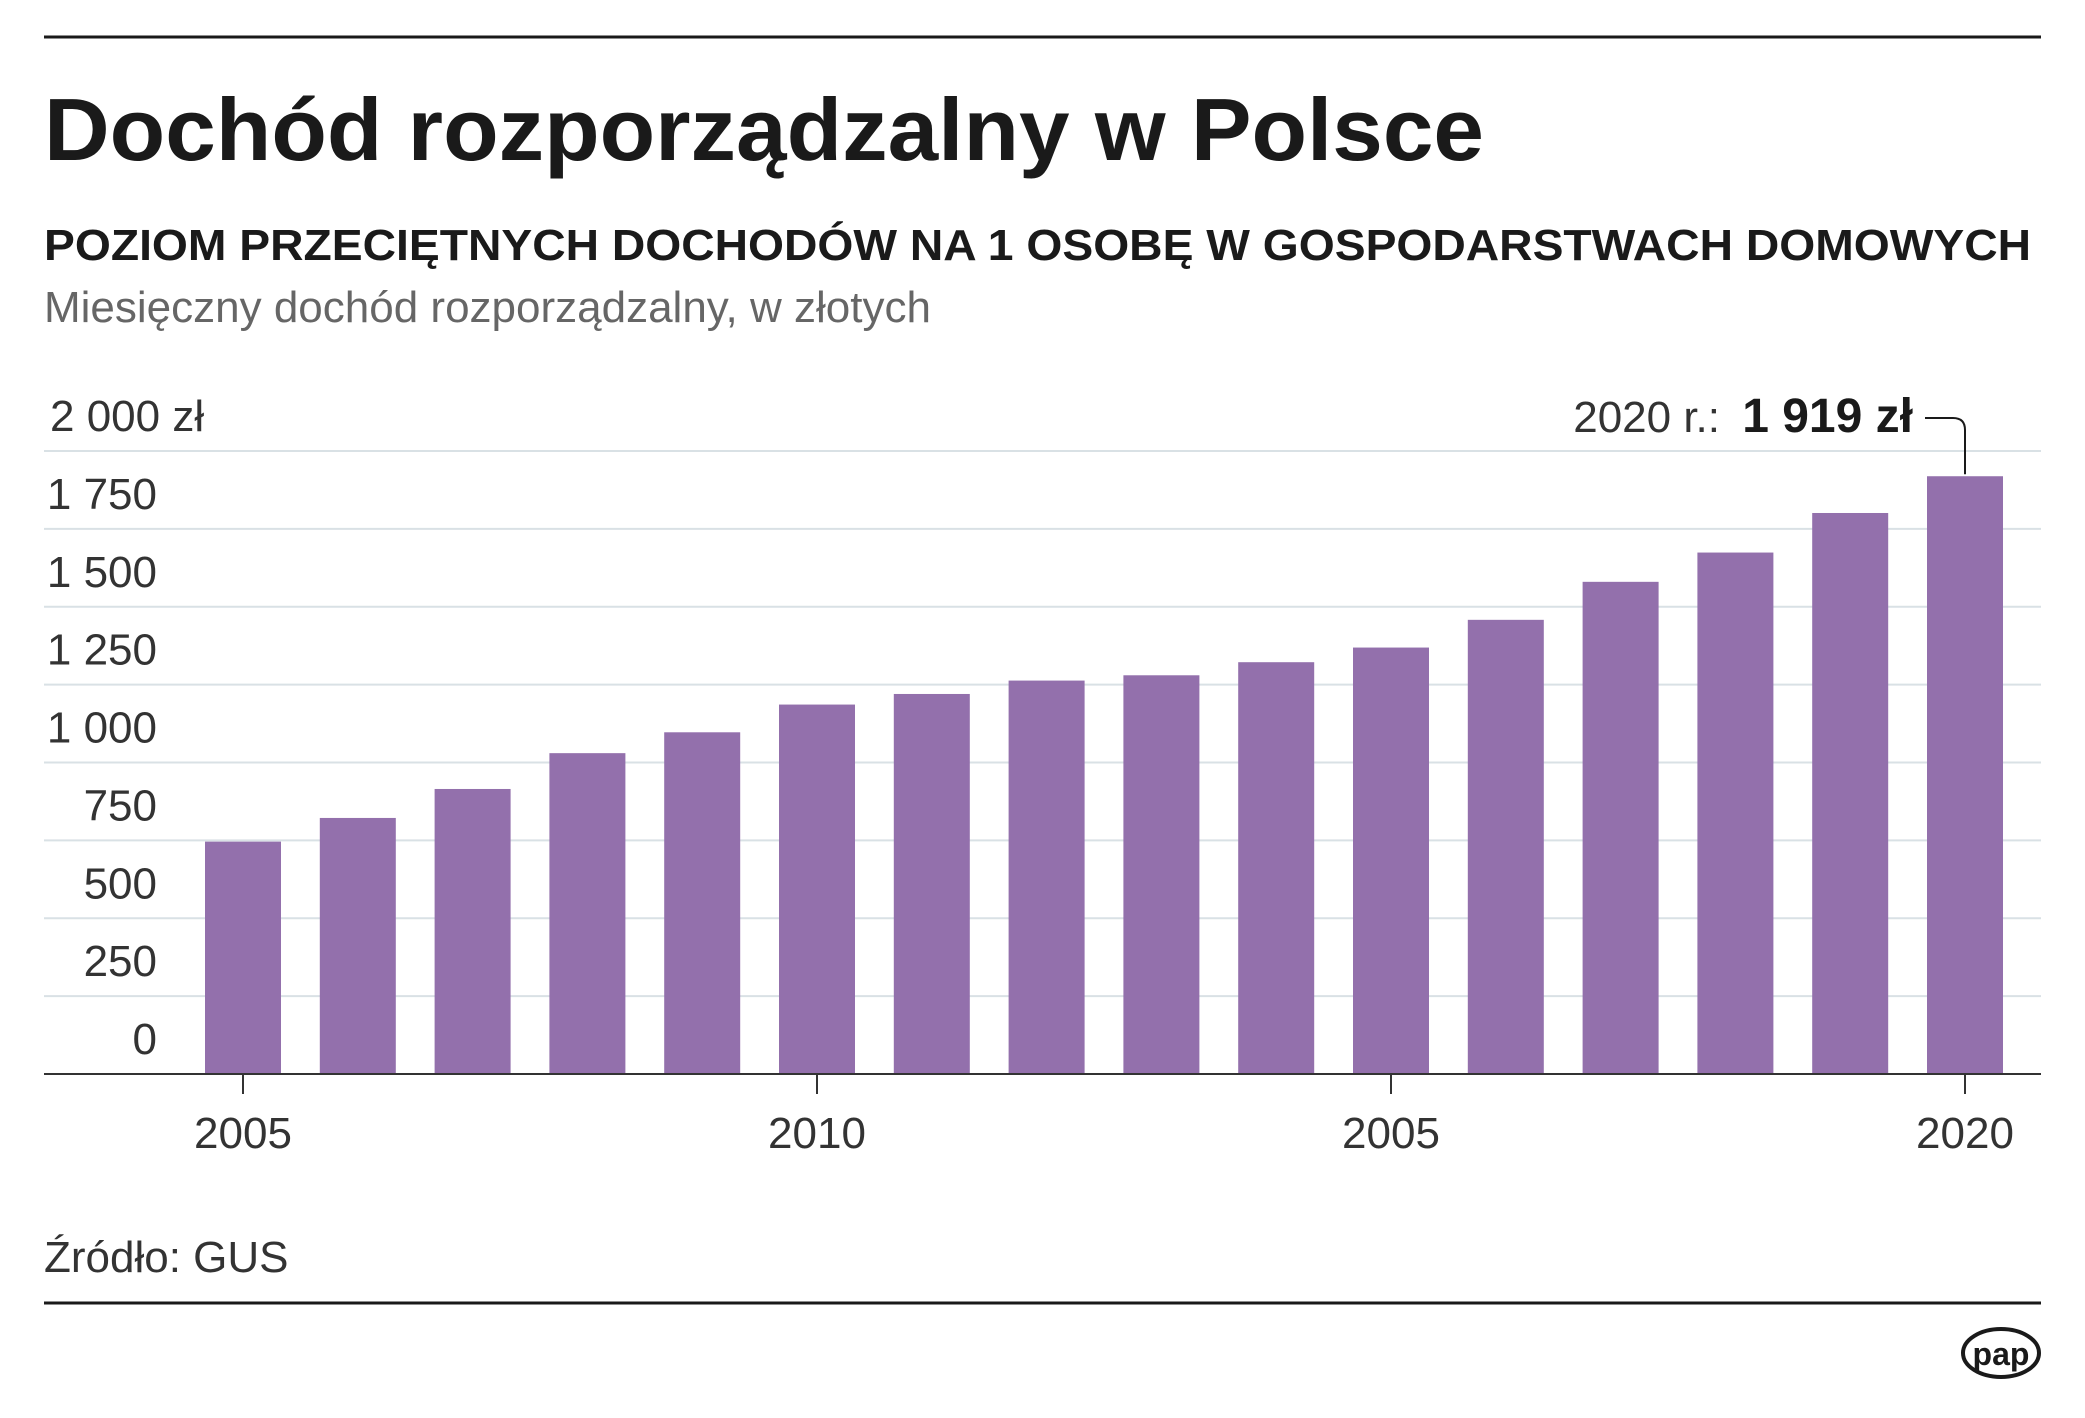  I want to click on annotation-connector, so click(1945, 446).